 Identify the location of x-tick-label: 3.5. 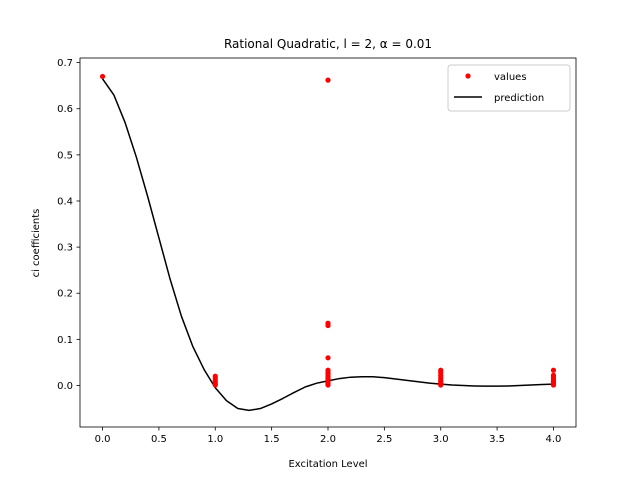
(497, 439).